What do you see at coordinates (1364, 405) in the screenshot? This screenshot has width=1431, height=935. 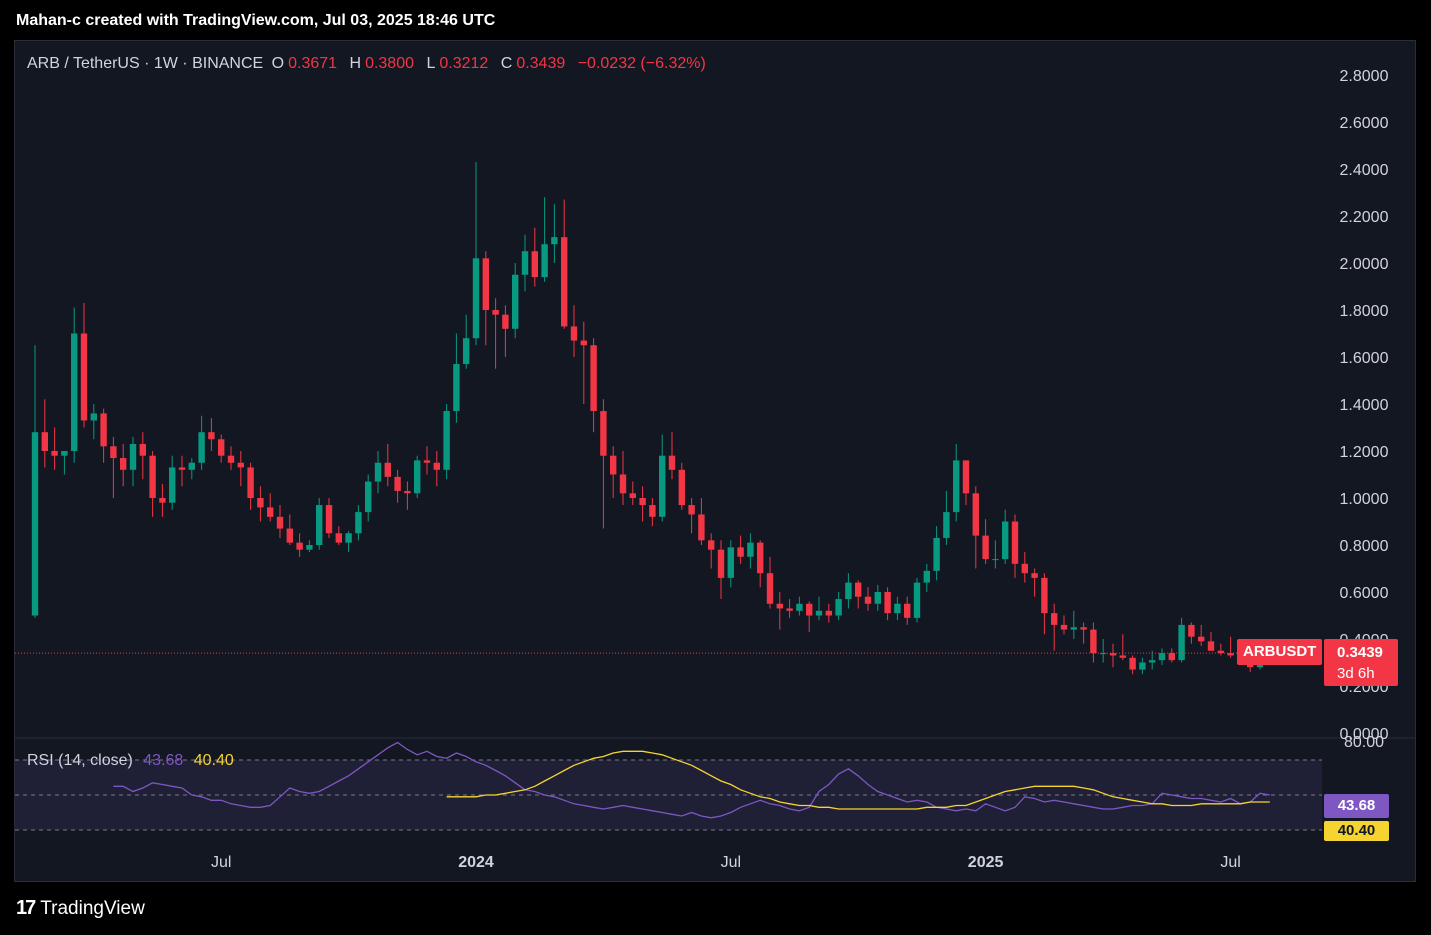 I see `price-axis-tick: 1.4000` at bounding box center [1364, 405].